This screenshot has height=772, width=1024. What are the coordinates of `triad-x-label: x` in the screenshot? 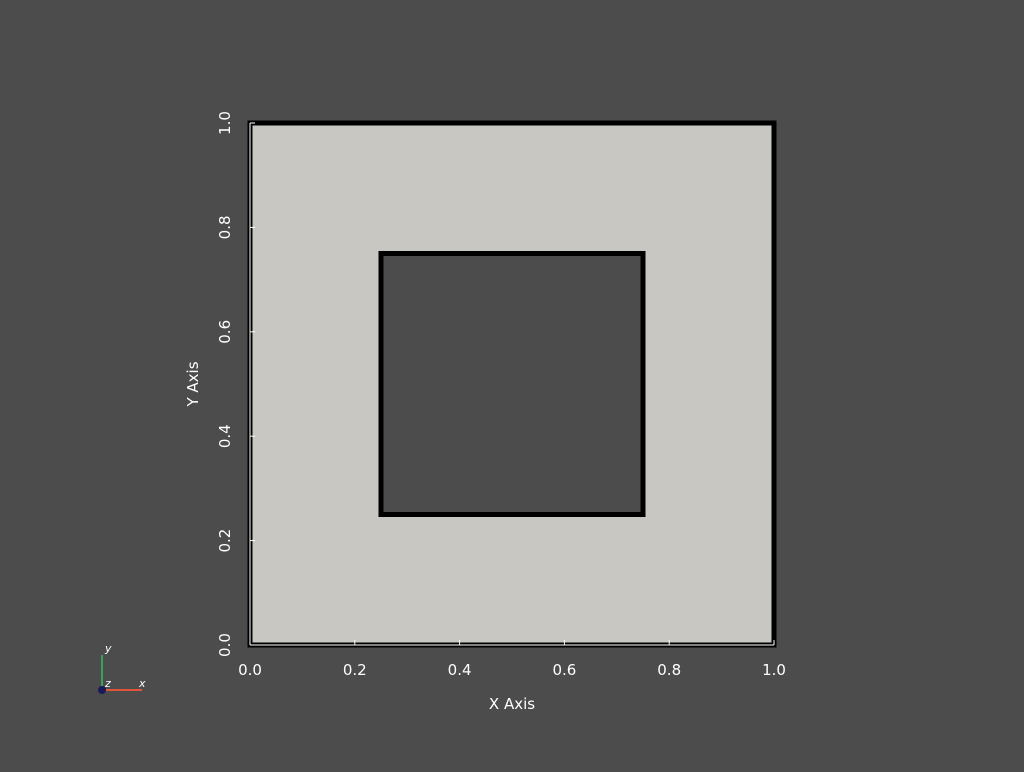 It's located at (142, 683).